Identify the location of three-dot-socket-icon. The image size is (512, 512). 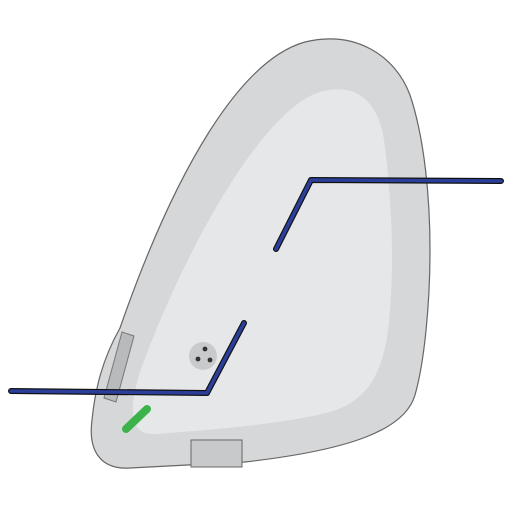
(203, 356).